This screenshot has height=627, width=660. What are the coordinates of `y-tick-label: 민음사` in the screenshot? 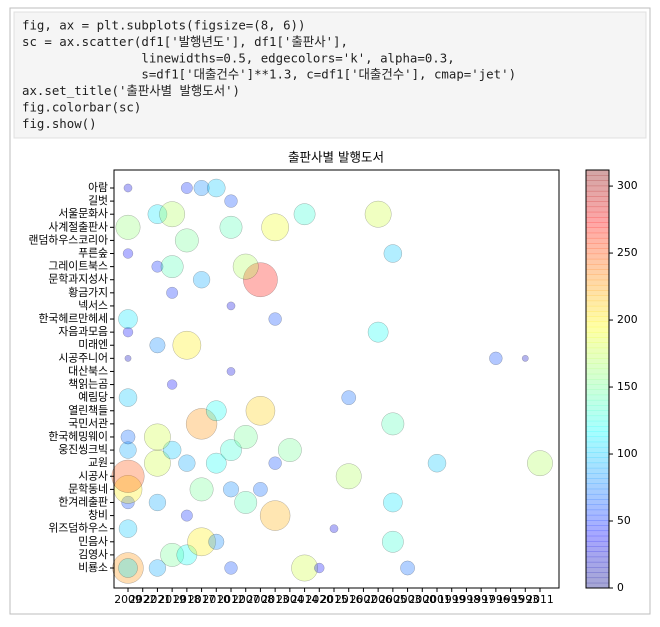 It's located at (93, 541).